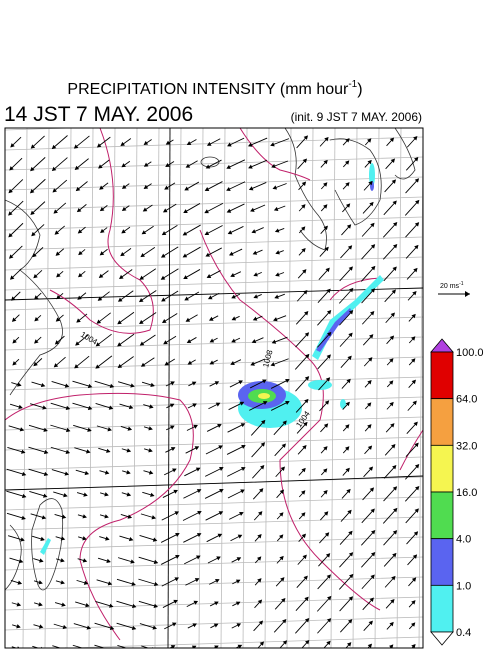  Describe the element at coordinates (214, 483) in the screenshot. I see `latitude-line` at that location.